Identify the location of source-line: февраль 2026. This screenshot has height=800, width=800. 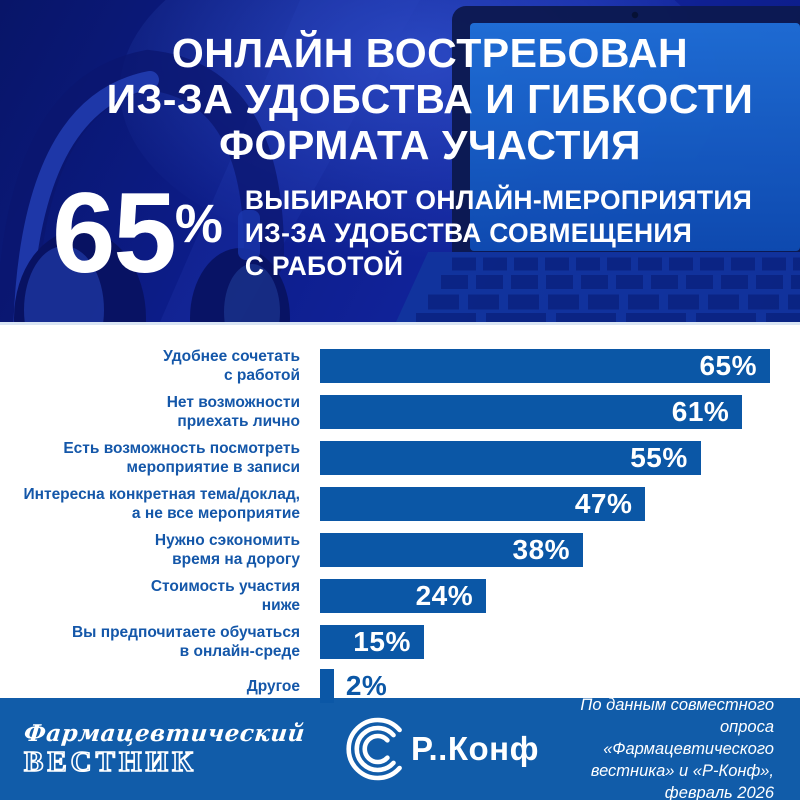
(719, 792).